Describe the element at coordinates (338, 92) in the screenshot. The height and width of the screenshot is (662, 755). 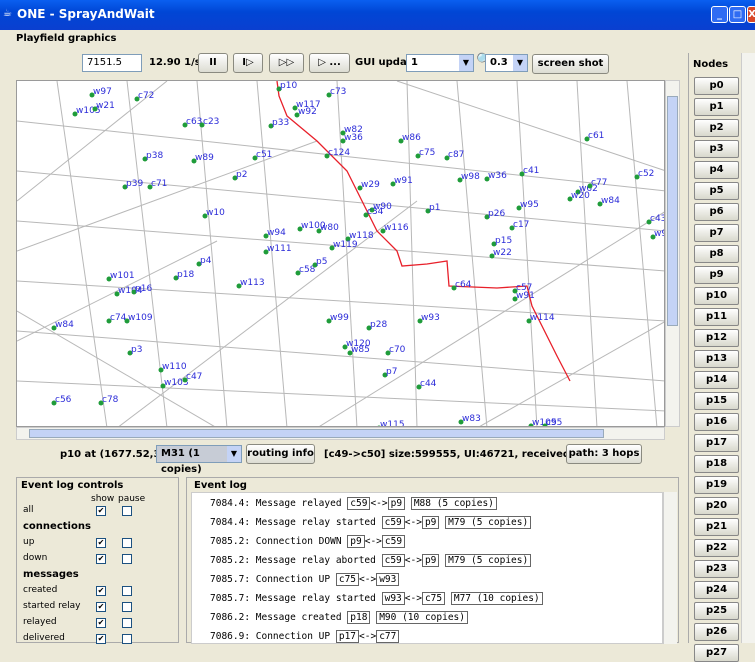
I see `map-node-label: c73` at that location.